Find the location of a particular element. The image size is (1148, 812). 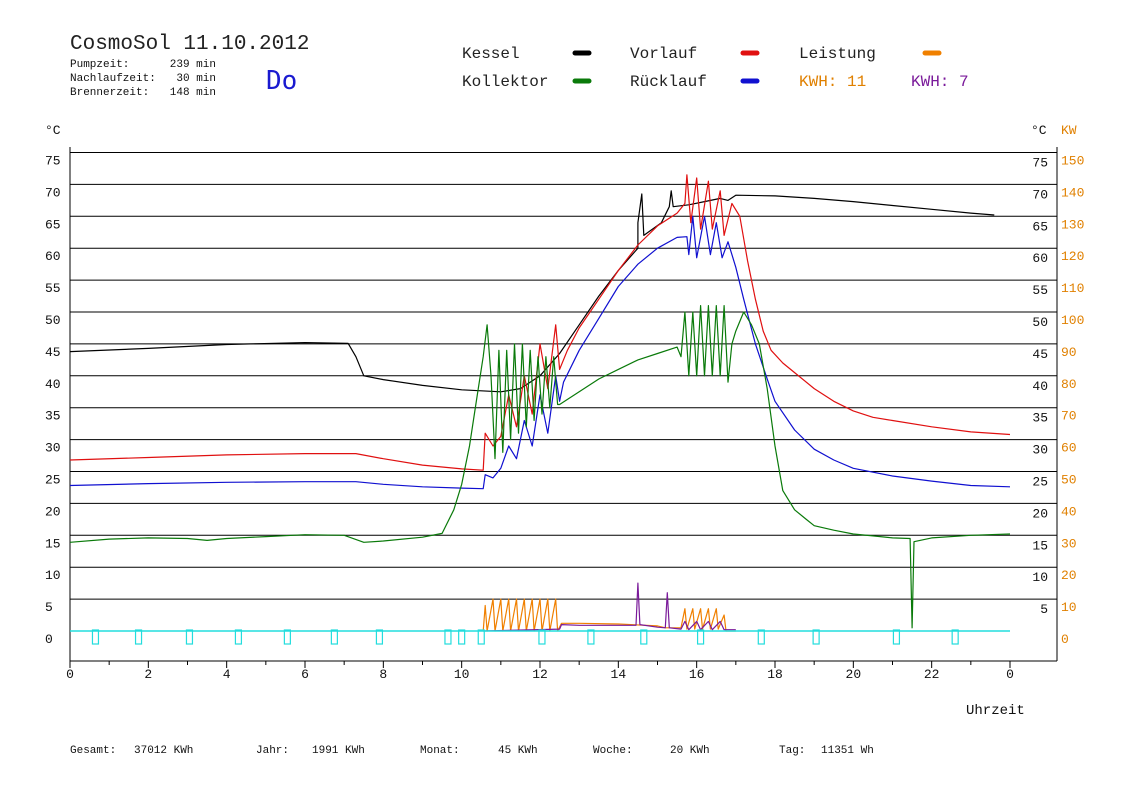

y-right-temp-tick-label: 55 is located at coordinates (1040, 290).